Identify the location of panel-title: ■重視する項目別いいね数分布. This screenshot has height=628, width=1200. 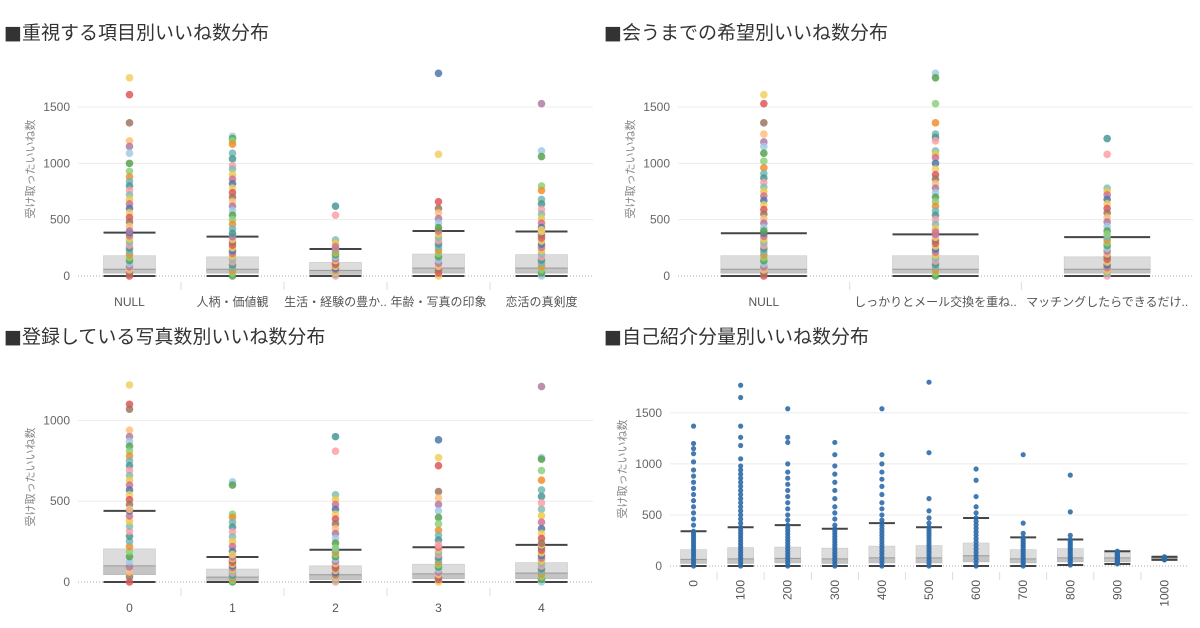
(136, 33).